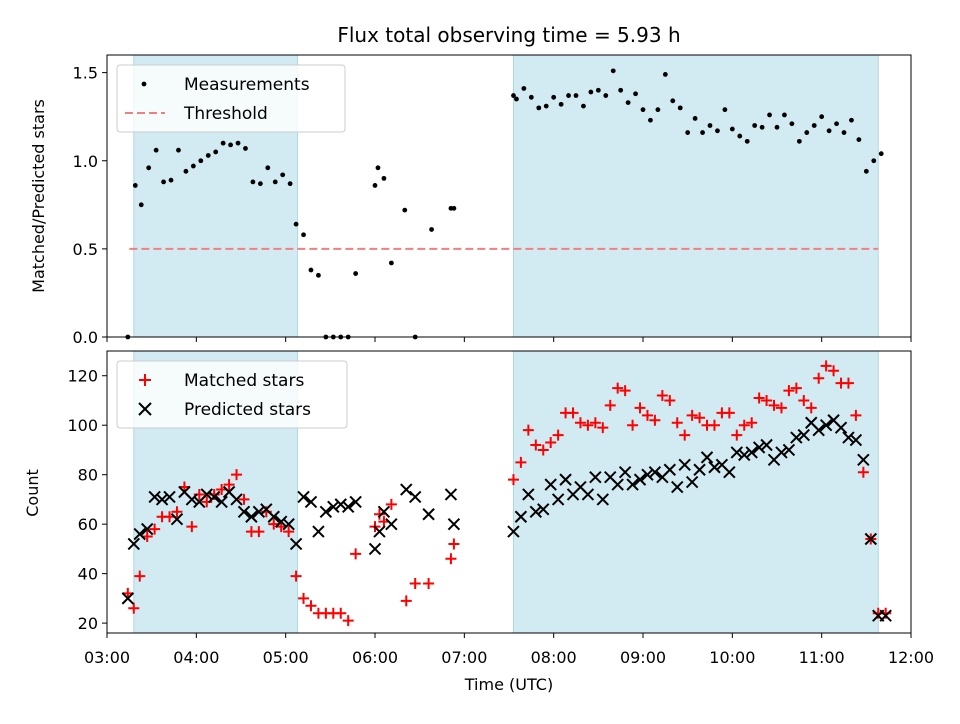 This screenshot has height=724, width=960. What do you see at coordinates (911, 657) in the screenshot?
I see `x-tick-label: 12:00` at bounding box center [911, 657].